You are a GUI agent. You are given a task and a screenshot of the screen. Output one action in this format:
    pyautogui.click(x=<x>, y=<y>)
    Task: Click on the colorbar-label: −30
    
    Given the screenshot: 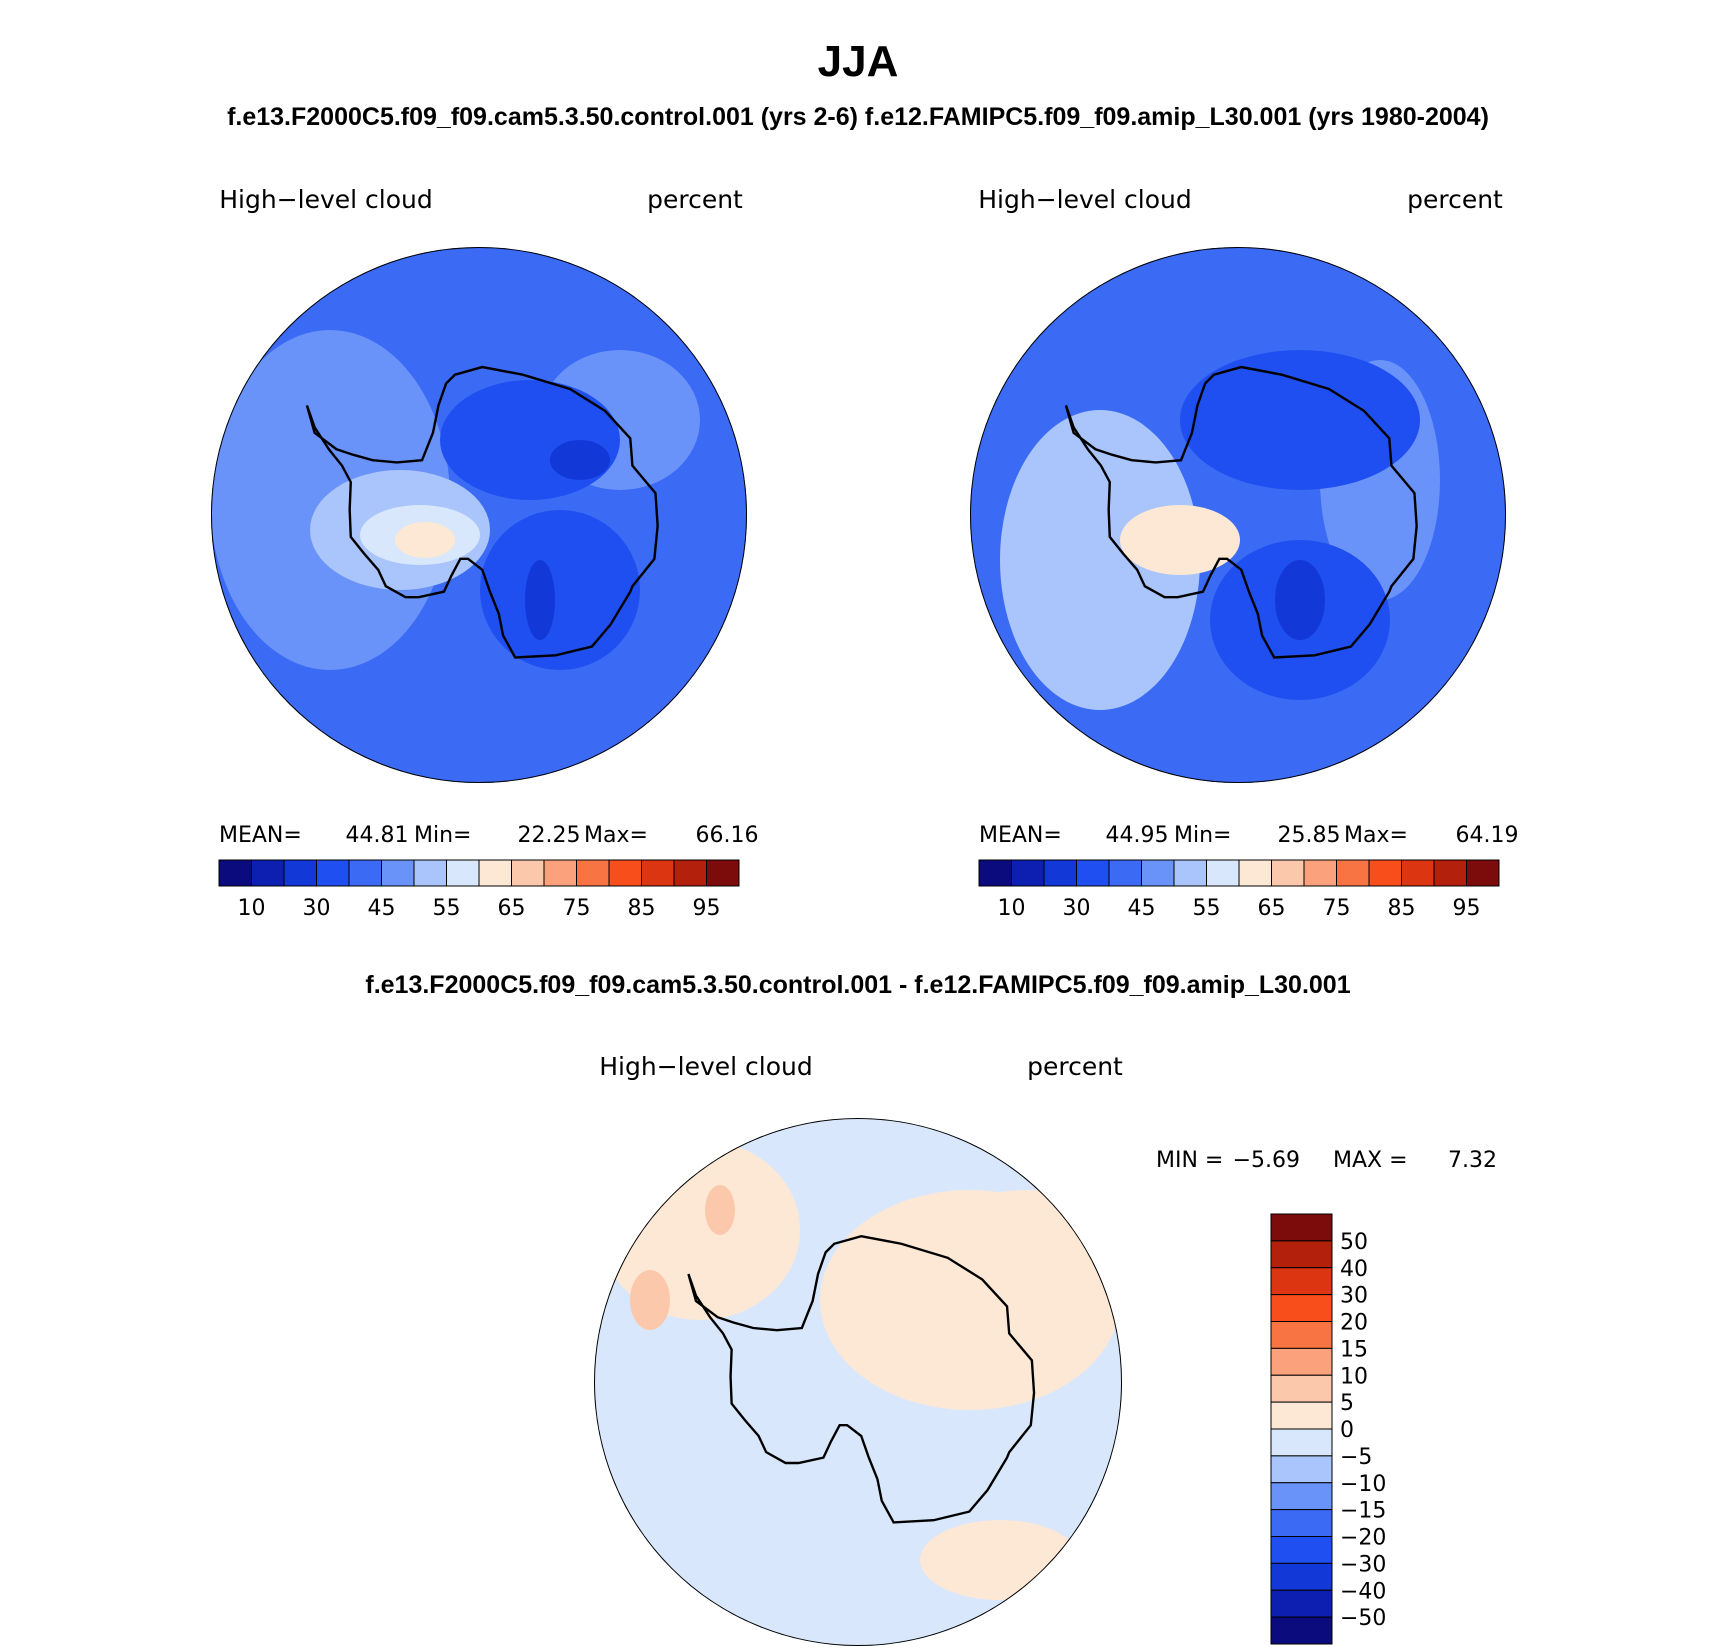 What is the action you would take?
    pyautogui.click(x=1363, y=1564)
    